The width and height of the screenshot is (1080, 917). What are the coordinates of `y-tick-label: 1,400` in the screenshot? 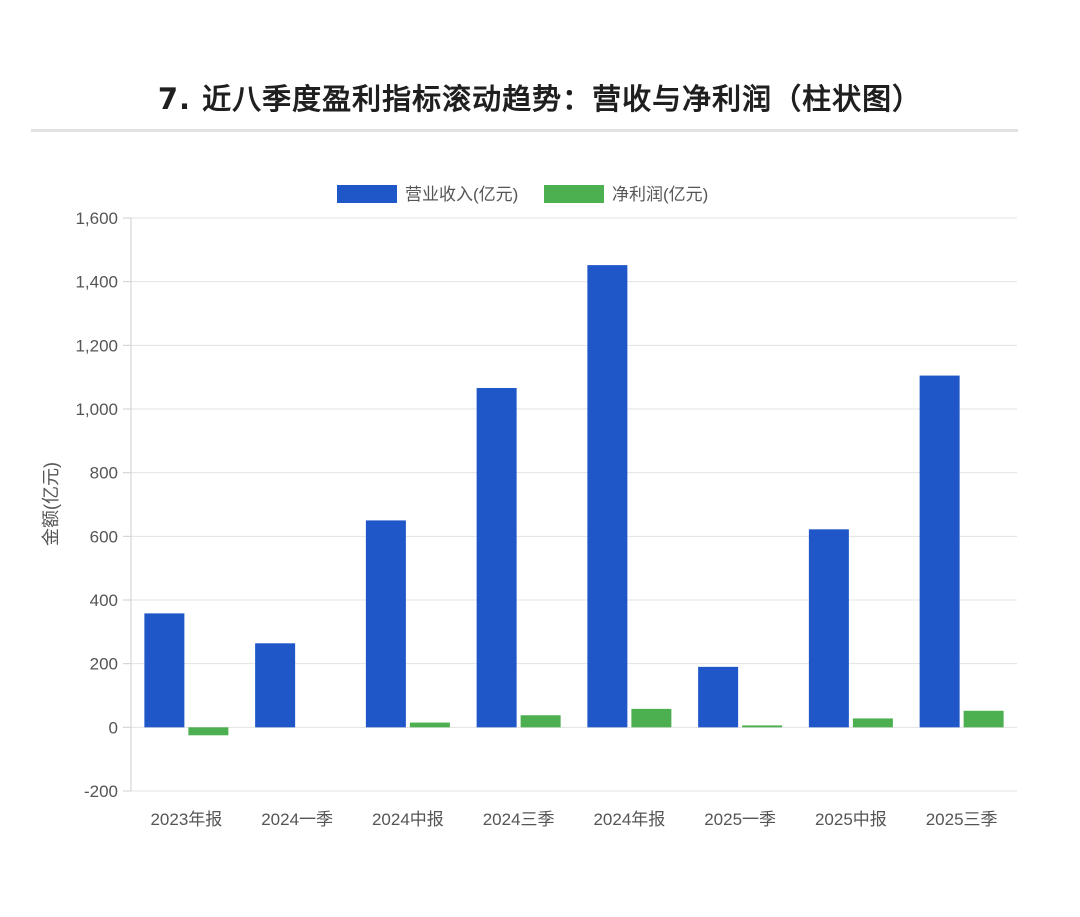 It's located at (96, 282).